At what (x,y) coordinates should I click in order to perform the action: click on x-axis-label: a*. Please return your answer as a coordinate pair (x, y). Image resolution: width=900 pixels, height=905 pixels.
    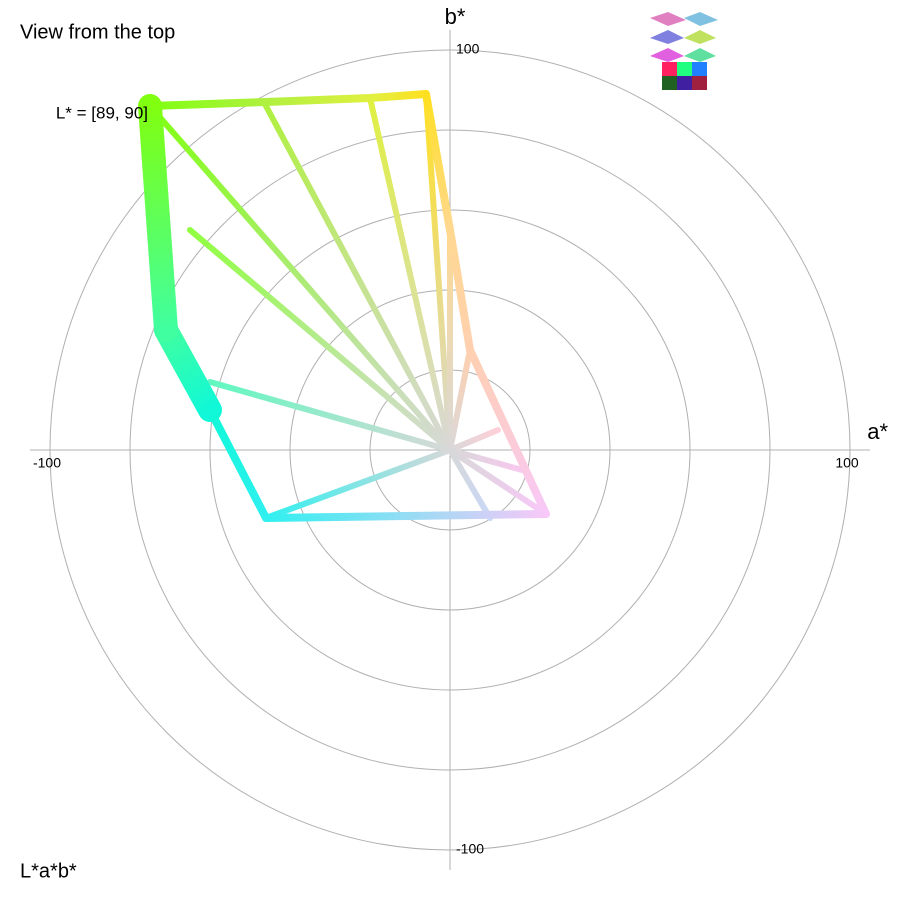
    Looking at the image, I should click on (877, 431).